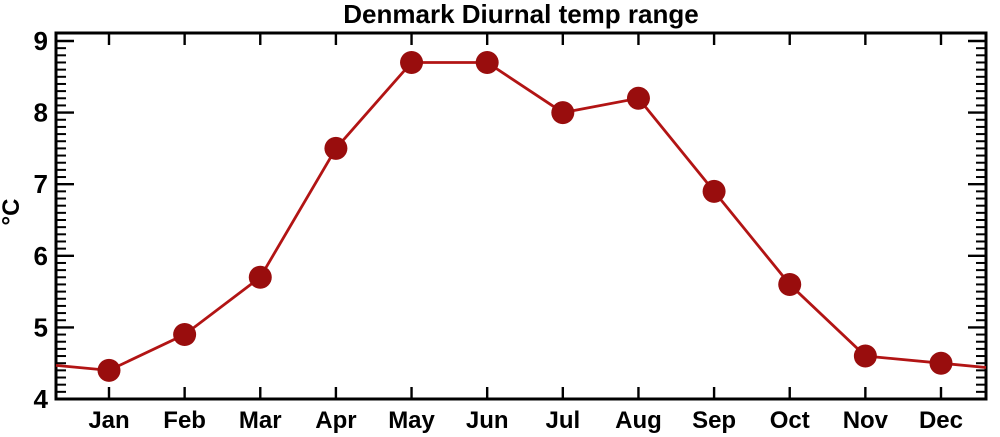 This screenshot has height=437, width=1000. What do you see at coordinates (520, 14) in the screenshot?
I see `chart-title: Denmark Diurnal temp range` at bounding box center [520, 14].